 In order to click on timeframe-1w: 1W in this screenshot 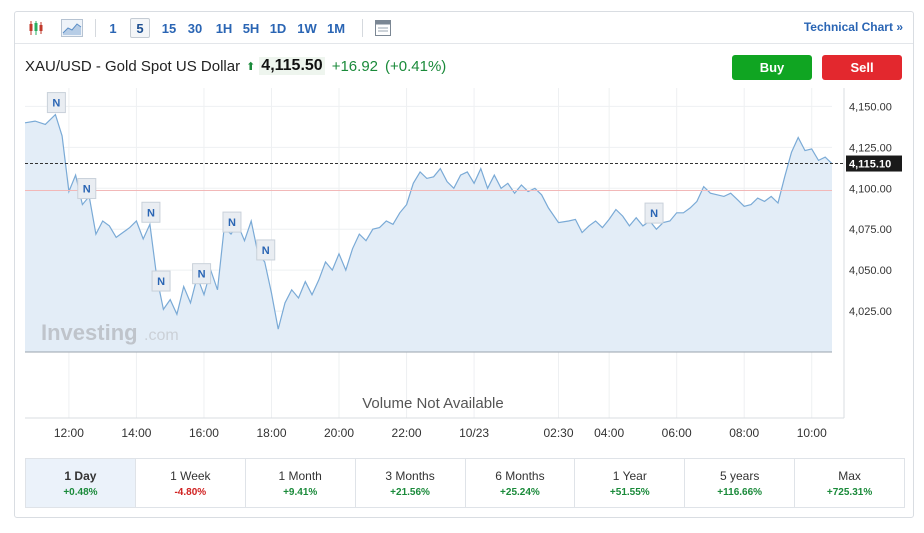, I will do `click(307, 28)`.